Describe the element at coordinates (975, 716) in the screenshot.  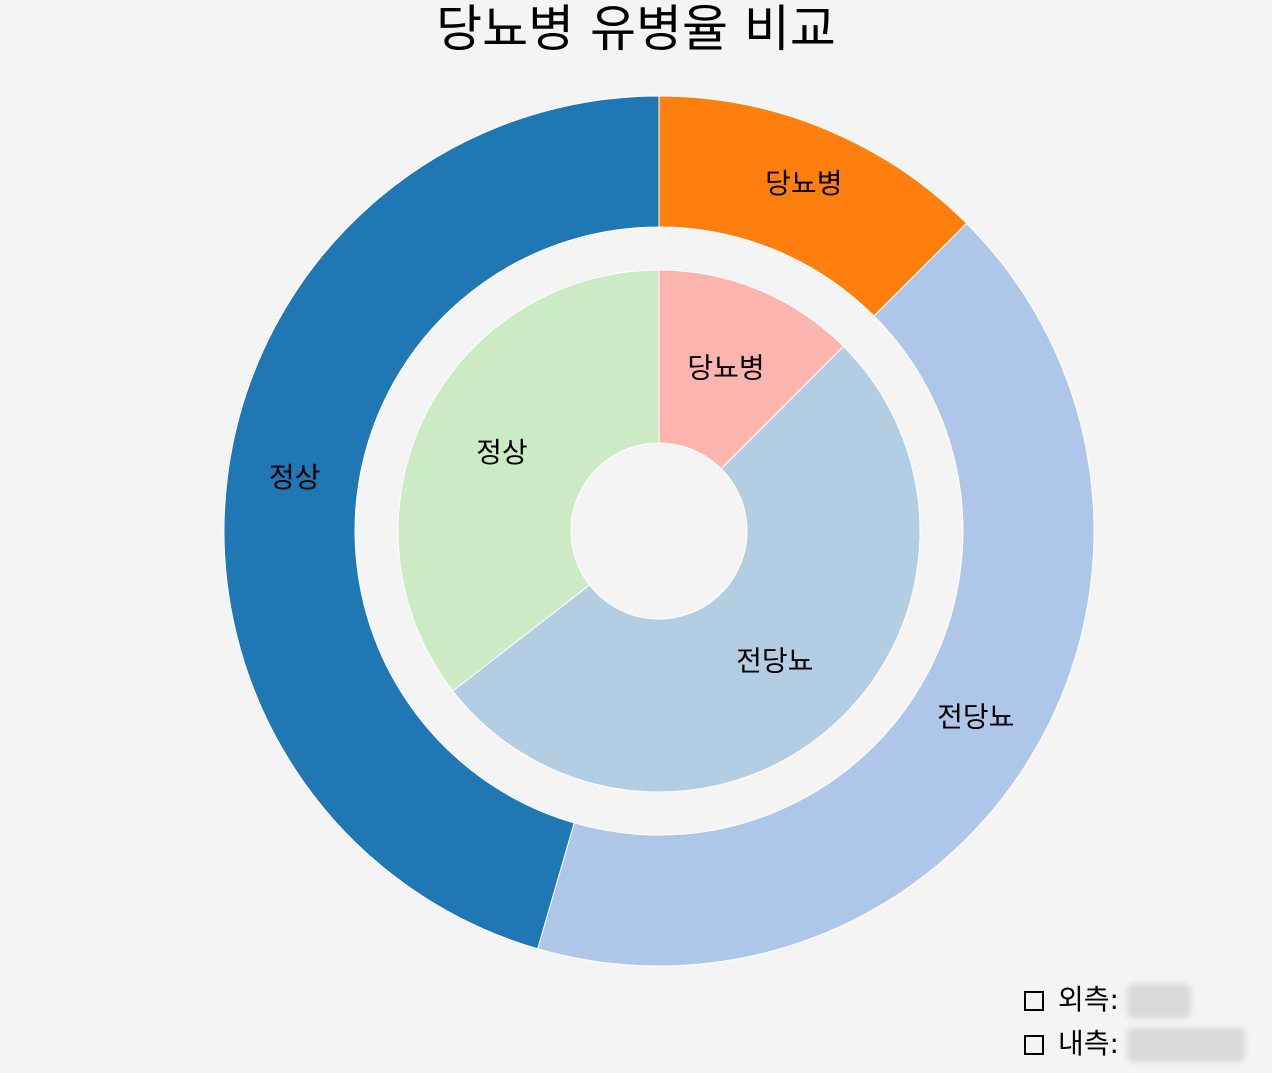
I see `outer-label-1: 전당뇨` at that location.